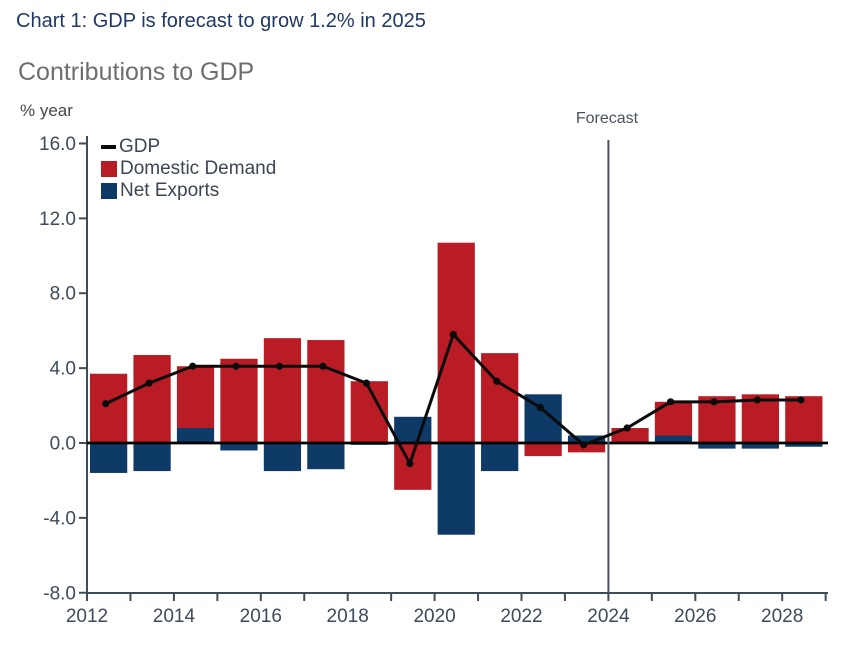 The image size is (849, 657). Describe the element at coordinates (170, 190) in the screenshot. I see `legend-label-net-exports: Net Exports` at that location.